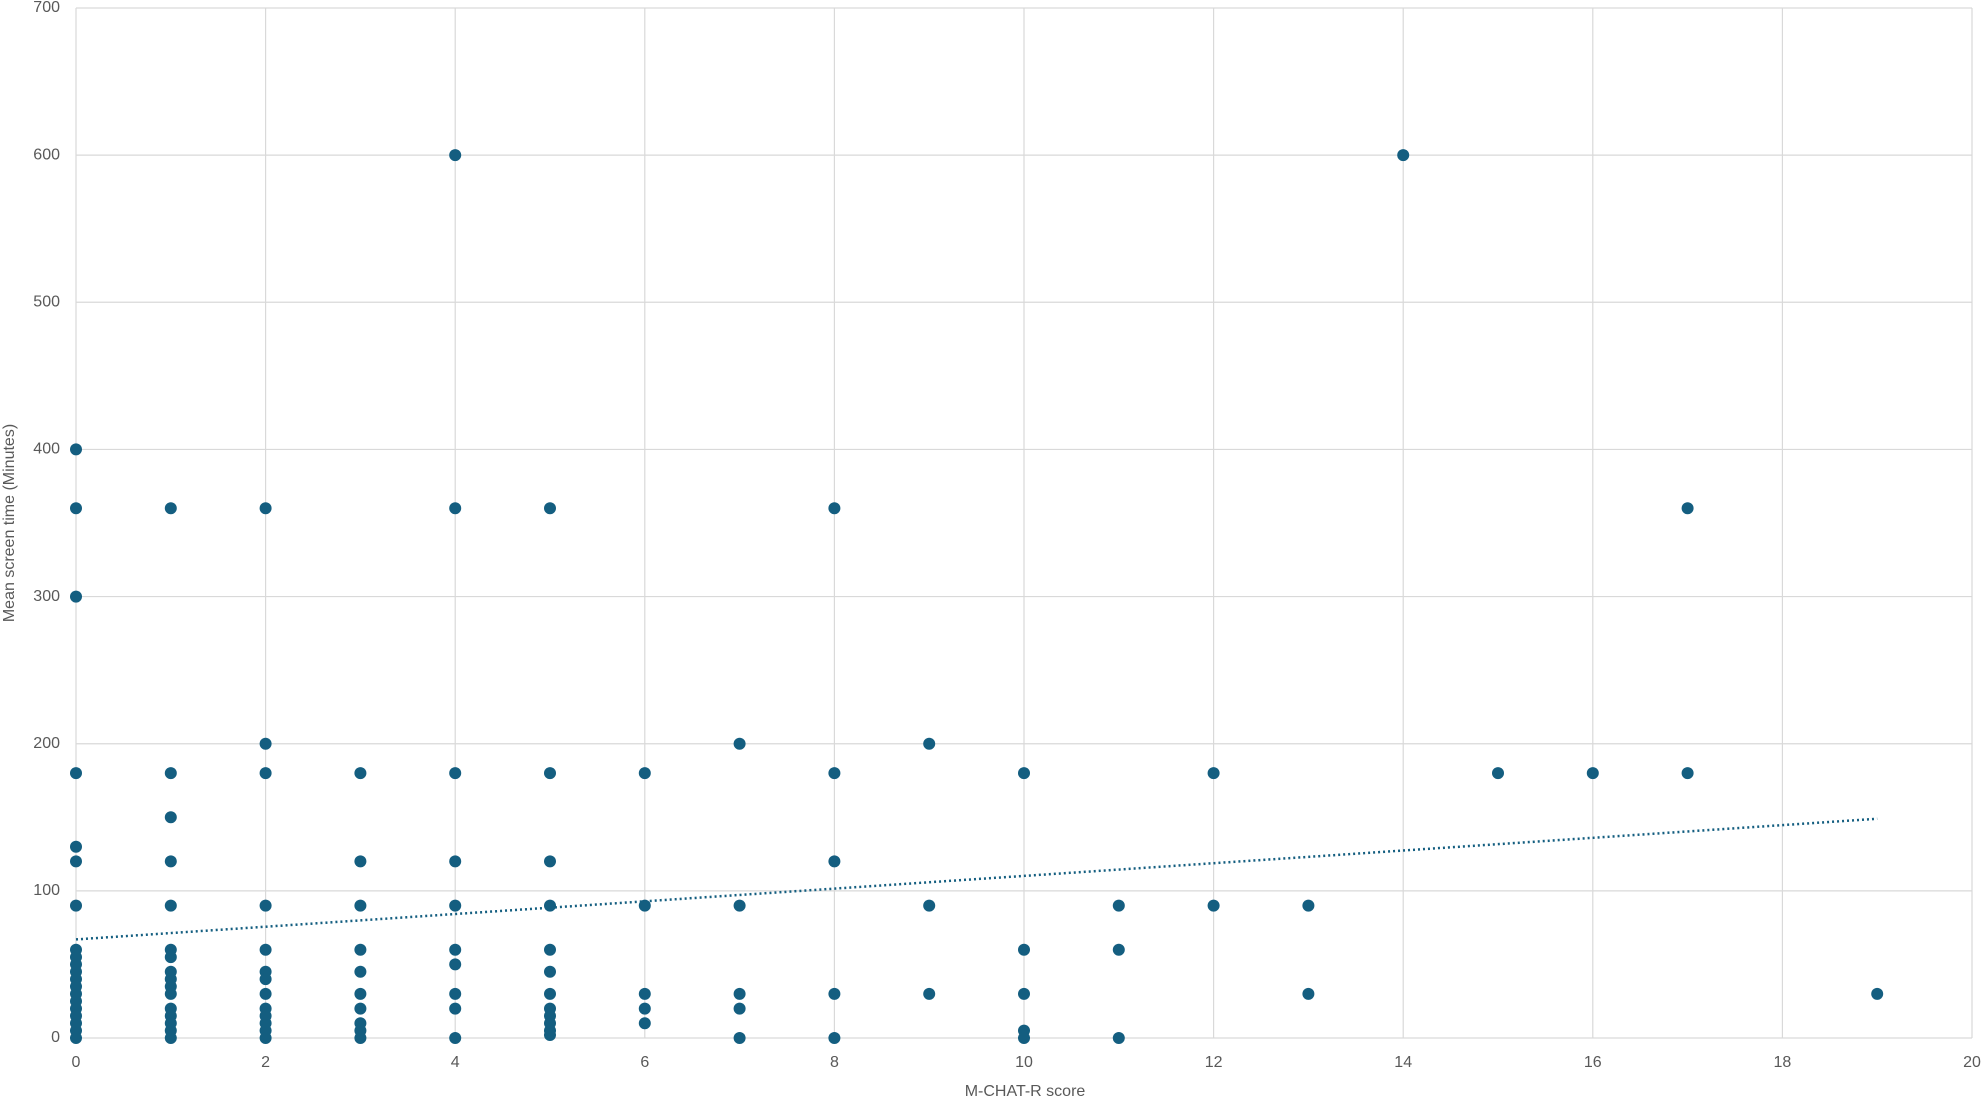  Describe the element at coordinates (46, 8) in the screenshot. I see `y-tick-label: 700` at that location.